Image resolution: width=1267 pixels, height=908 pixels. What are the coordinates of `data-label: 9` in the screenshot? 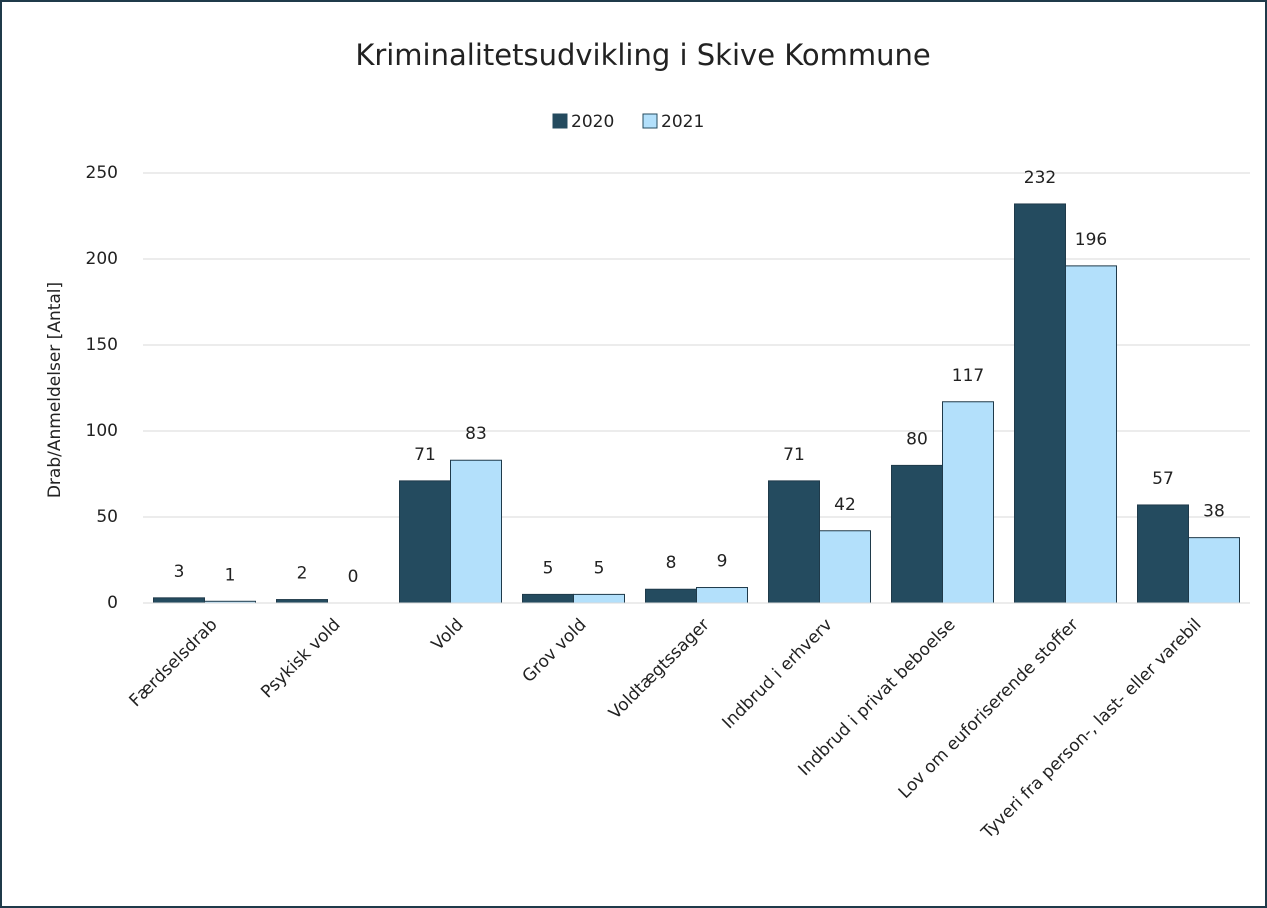 It's located at (722, 562).